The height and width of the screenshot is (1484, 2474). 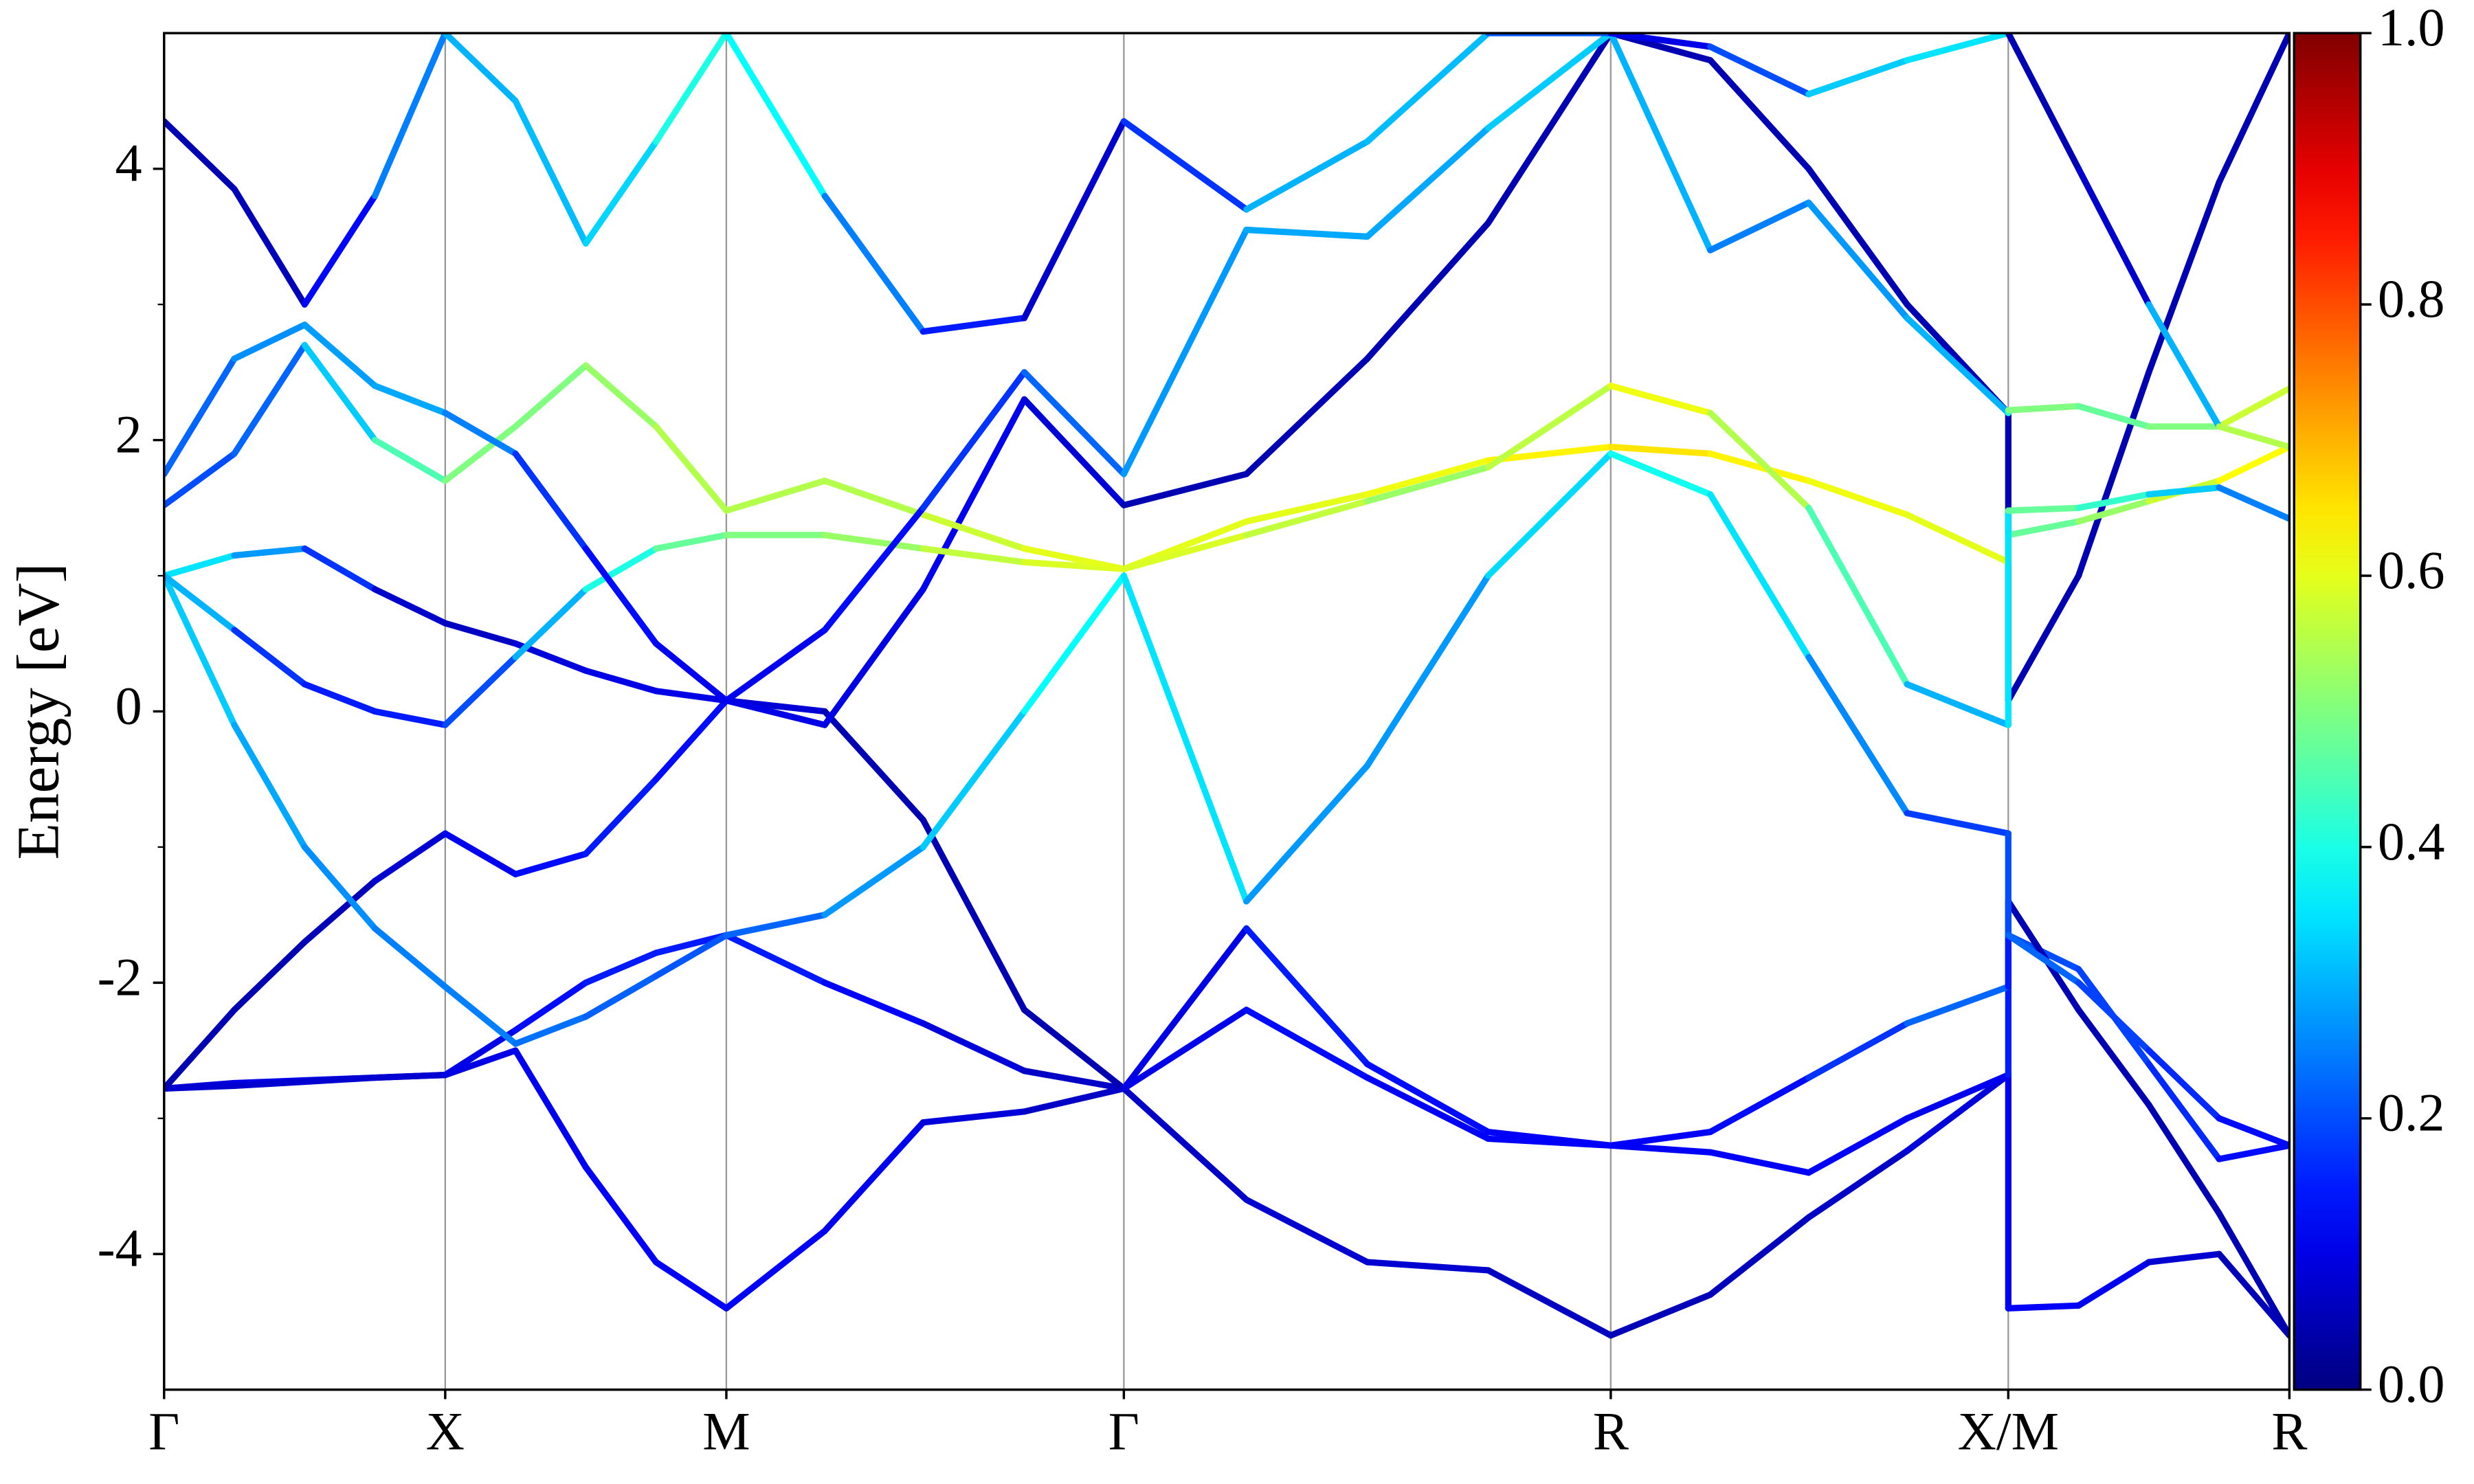 What do you see at coordinates (2008, 1431) in the screenshot?
I see `x-tick-label: X/M` at bounding box center [2008, 1431].